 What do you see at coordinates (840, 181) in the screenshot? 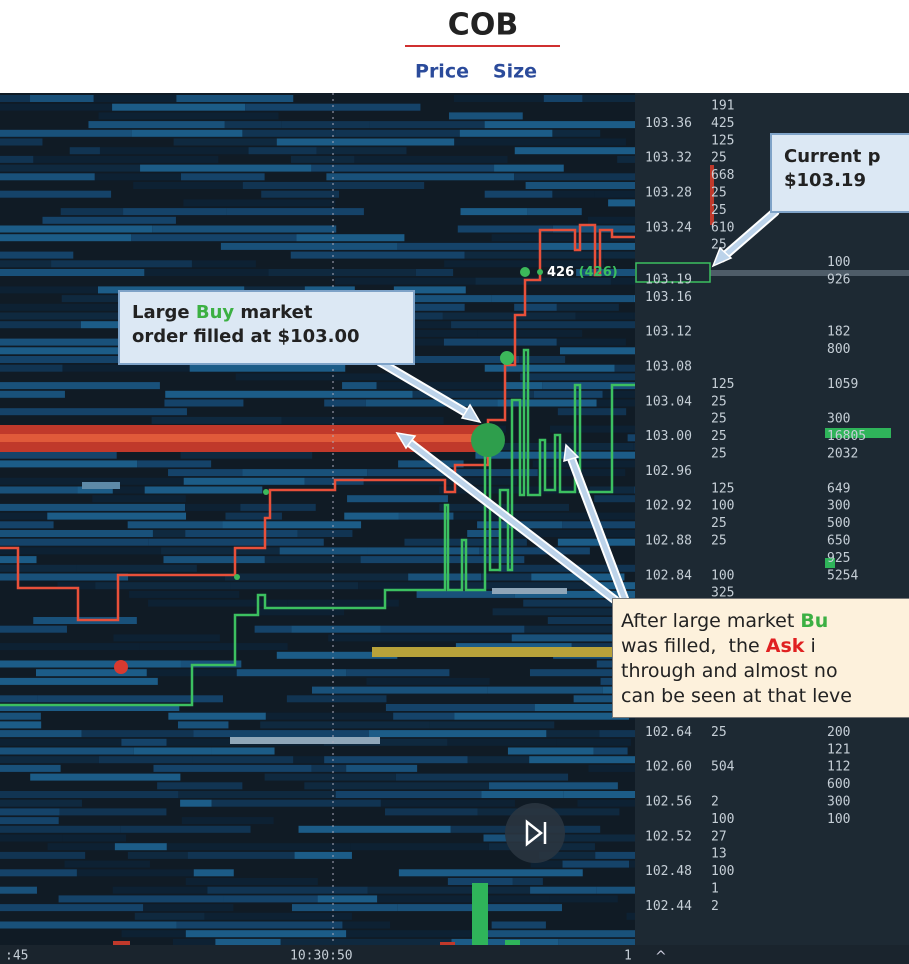
I see `callout-line: $103.19` at bounding box center [840, 181].